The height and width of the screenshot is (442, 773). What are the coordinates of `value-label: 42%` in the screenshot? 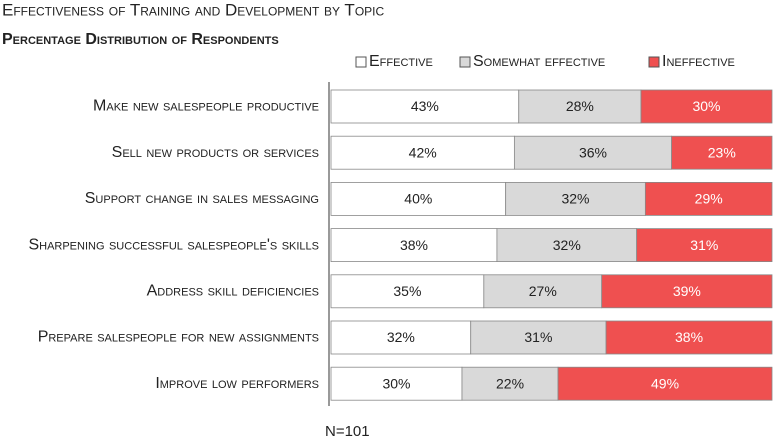 It's located at (423, 152).